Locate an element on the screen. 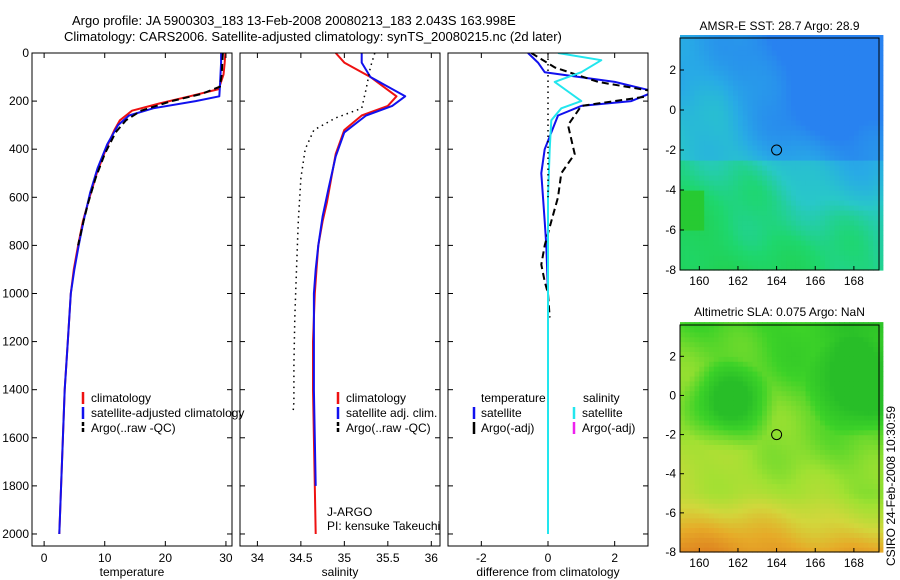 Image resolution: width=900 pixels, height=580 pixels. x-tick-label: 34 is located at coordinates (258, 558).